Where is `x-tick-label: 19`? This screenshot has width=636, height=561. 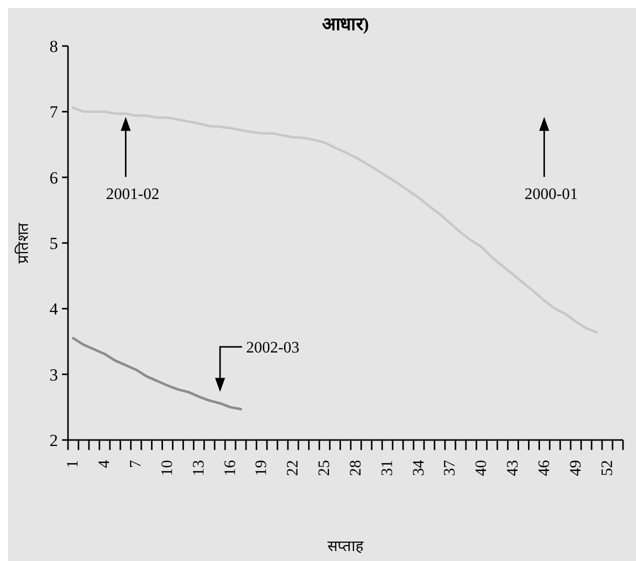 x-tick-label: 19 is located at coordinates (261, 468).